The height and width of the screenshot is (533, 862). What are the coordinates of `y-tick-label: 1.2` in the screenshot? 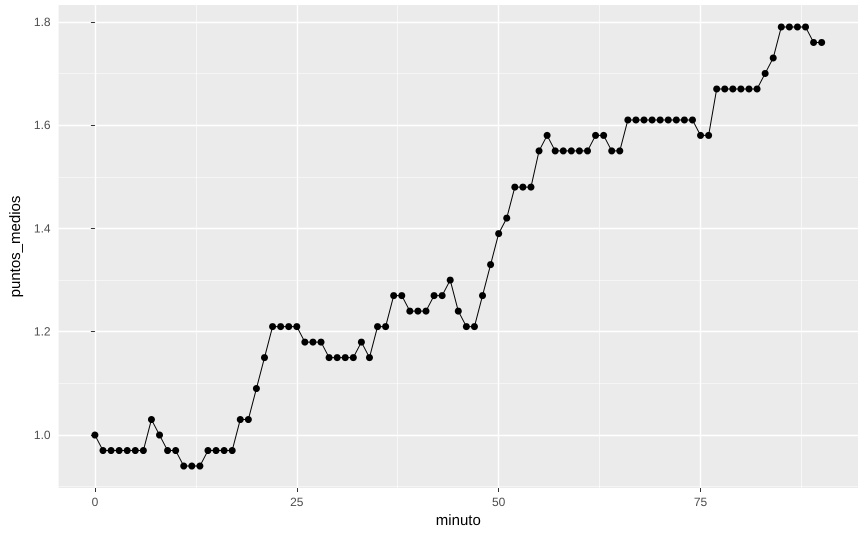 It's located at (42, 331).